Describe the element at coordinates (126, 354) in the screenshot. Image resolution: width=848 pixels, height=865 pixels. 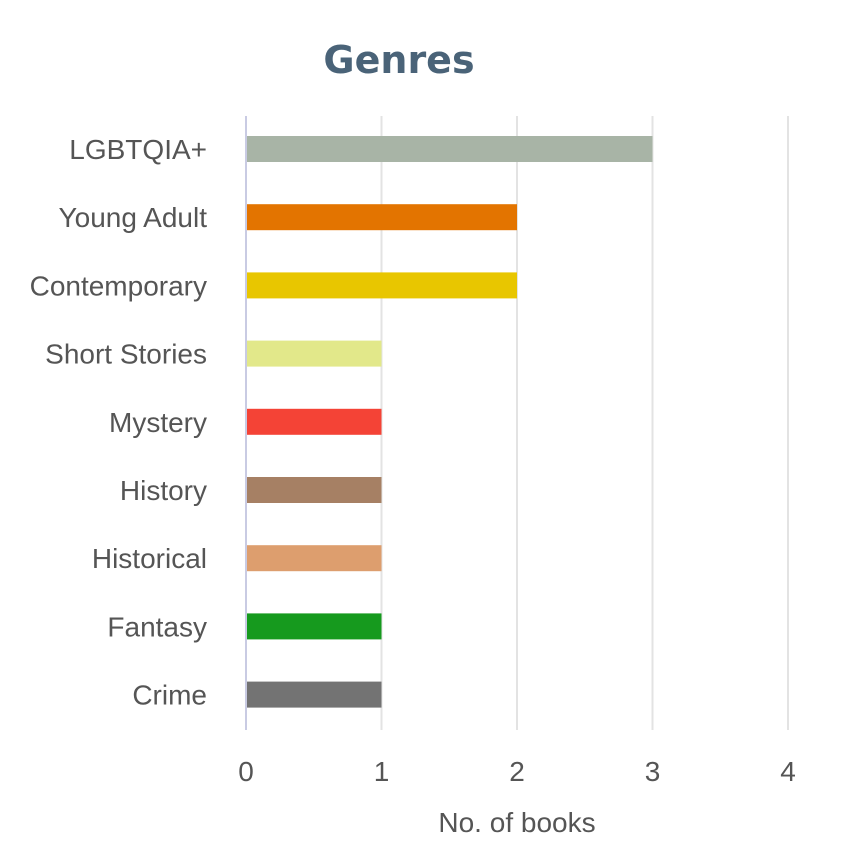
I see `category-label: Short Stories` at that location.